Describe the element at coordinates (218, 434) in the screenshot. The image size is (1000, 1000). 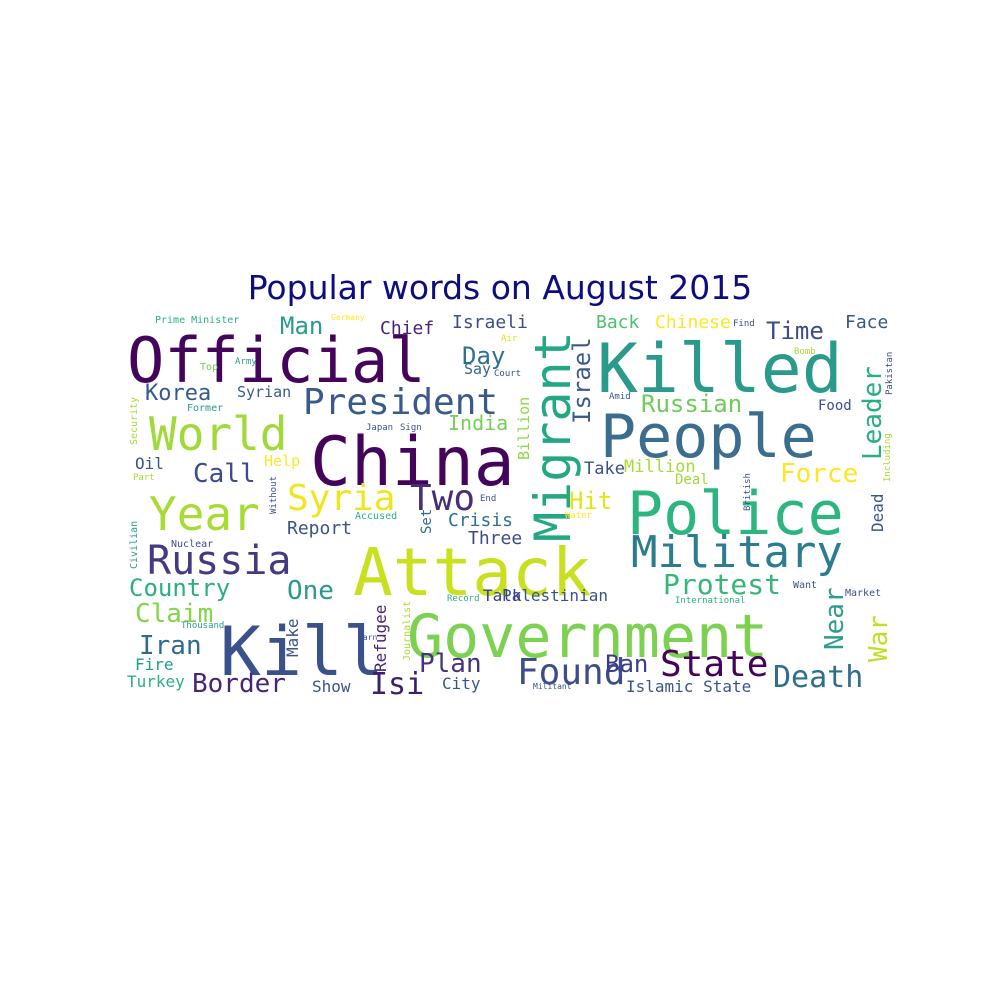
I see `word-world: World` at that location.